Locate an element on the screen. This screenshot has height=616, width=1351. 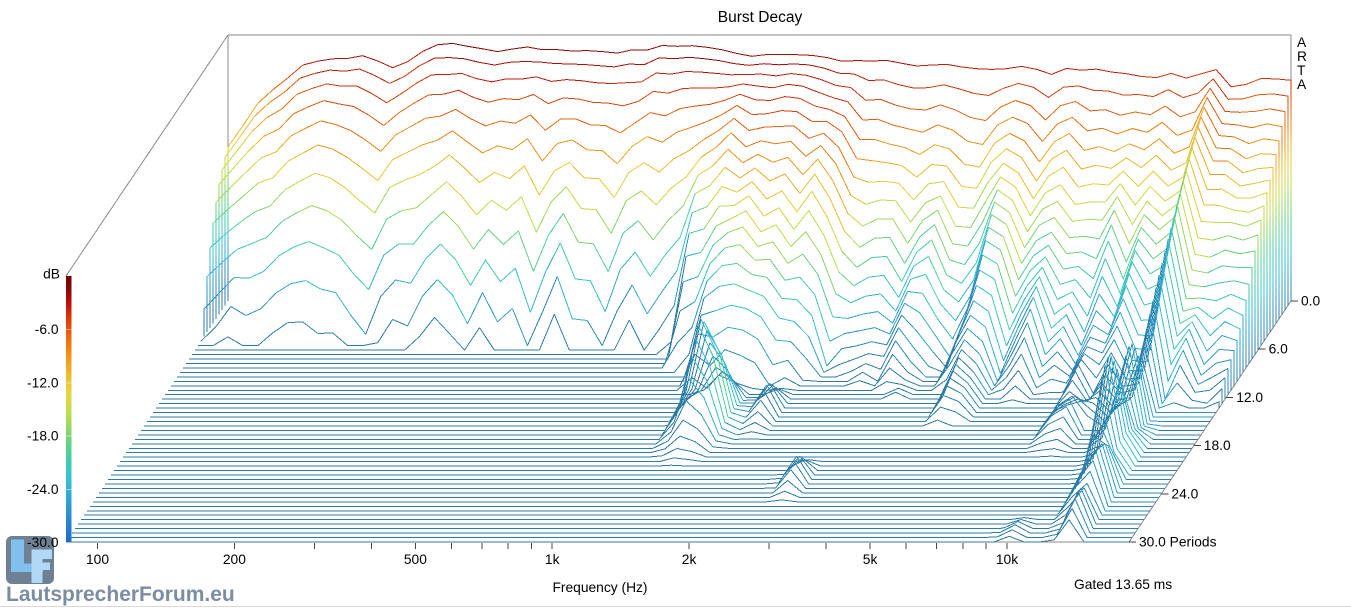
svg-text: Burst Decay is located at coordinates (760, 17).